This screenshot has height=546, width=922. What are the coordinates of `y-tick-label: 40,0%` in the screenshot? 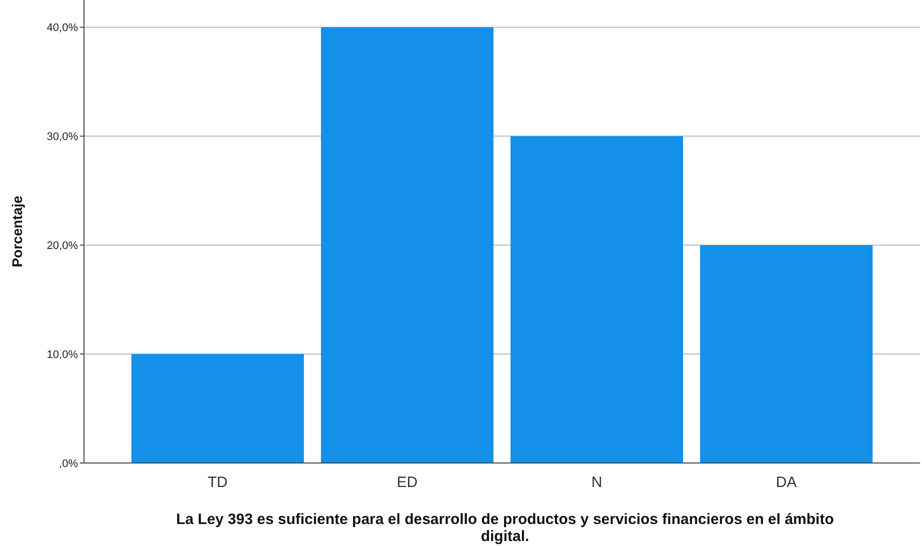 It's located at (62, 28).